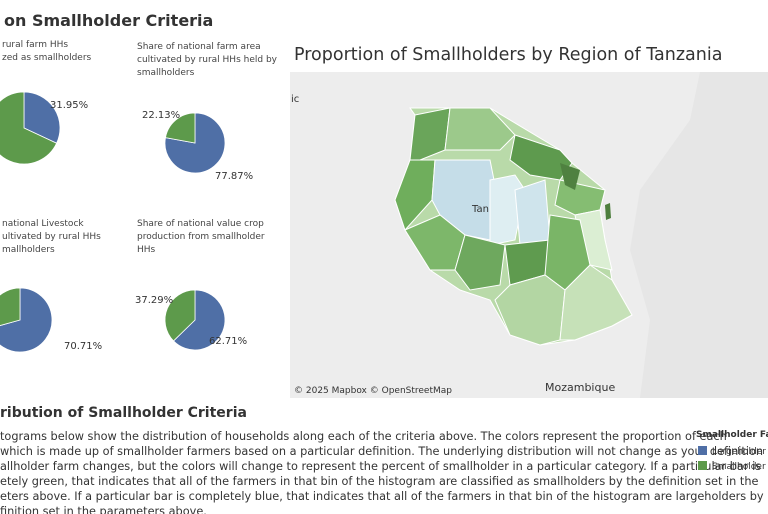 This screenshot has width=768, height=514. What do you see at coordinates (28, 250) in the screenshot?
I see `pie-caption: mallholders` at bounding box center [28, 250].